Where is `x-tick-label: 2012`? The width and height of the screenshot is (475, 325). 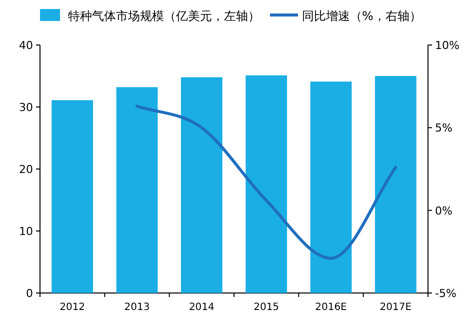
x-tick-label: 2012 is located at coordinates (73, 307).